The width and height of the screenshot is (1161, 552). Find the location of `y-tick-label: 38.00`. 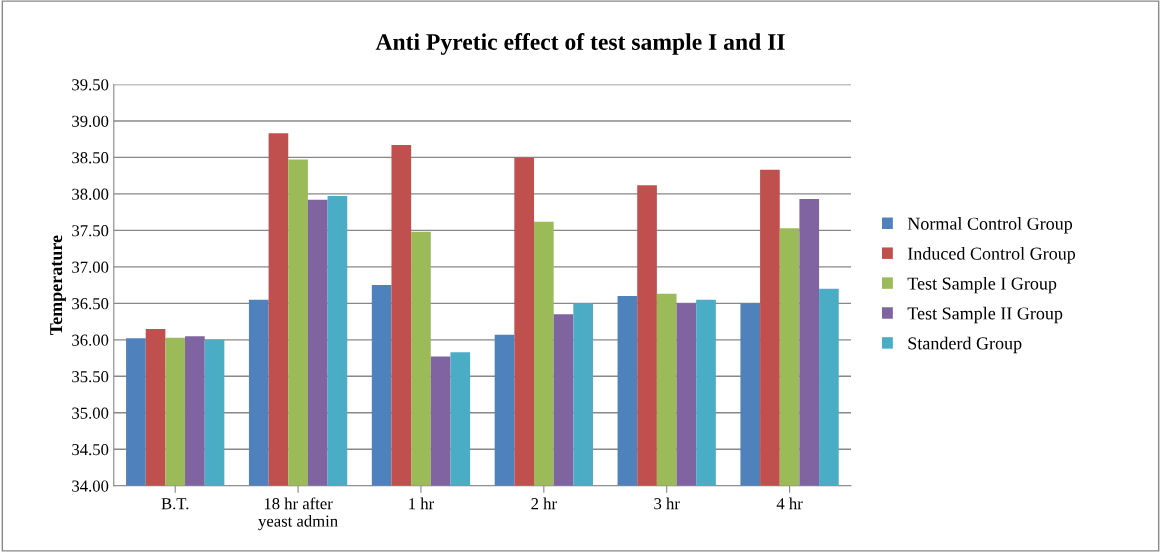

y-tick-label: 38.00 is located at coordinates (90, 194).